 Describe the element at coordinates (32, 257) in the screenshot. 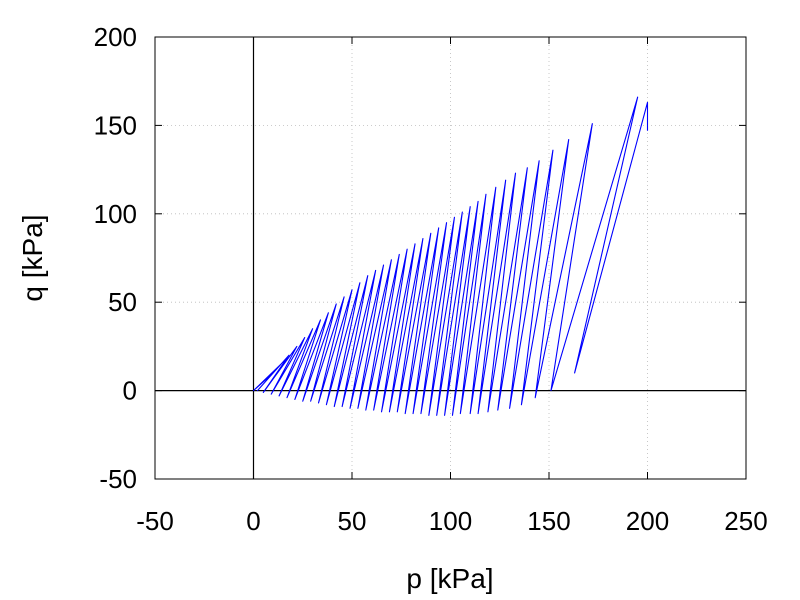

I see `y-axis-label: q [kPa]` at that location.